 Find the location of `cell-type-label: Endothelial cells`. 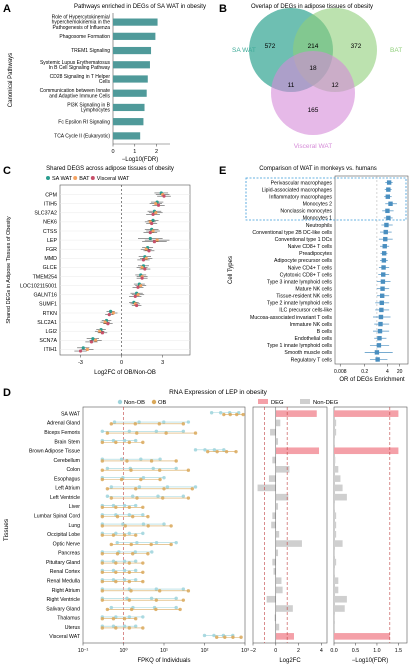

cell-type-label: Endothelial cells is located at coordinates (314, 339).